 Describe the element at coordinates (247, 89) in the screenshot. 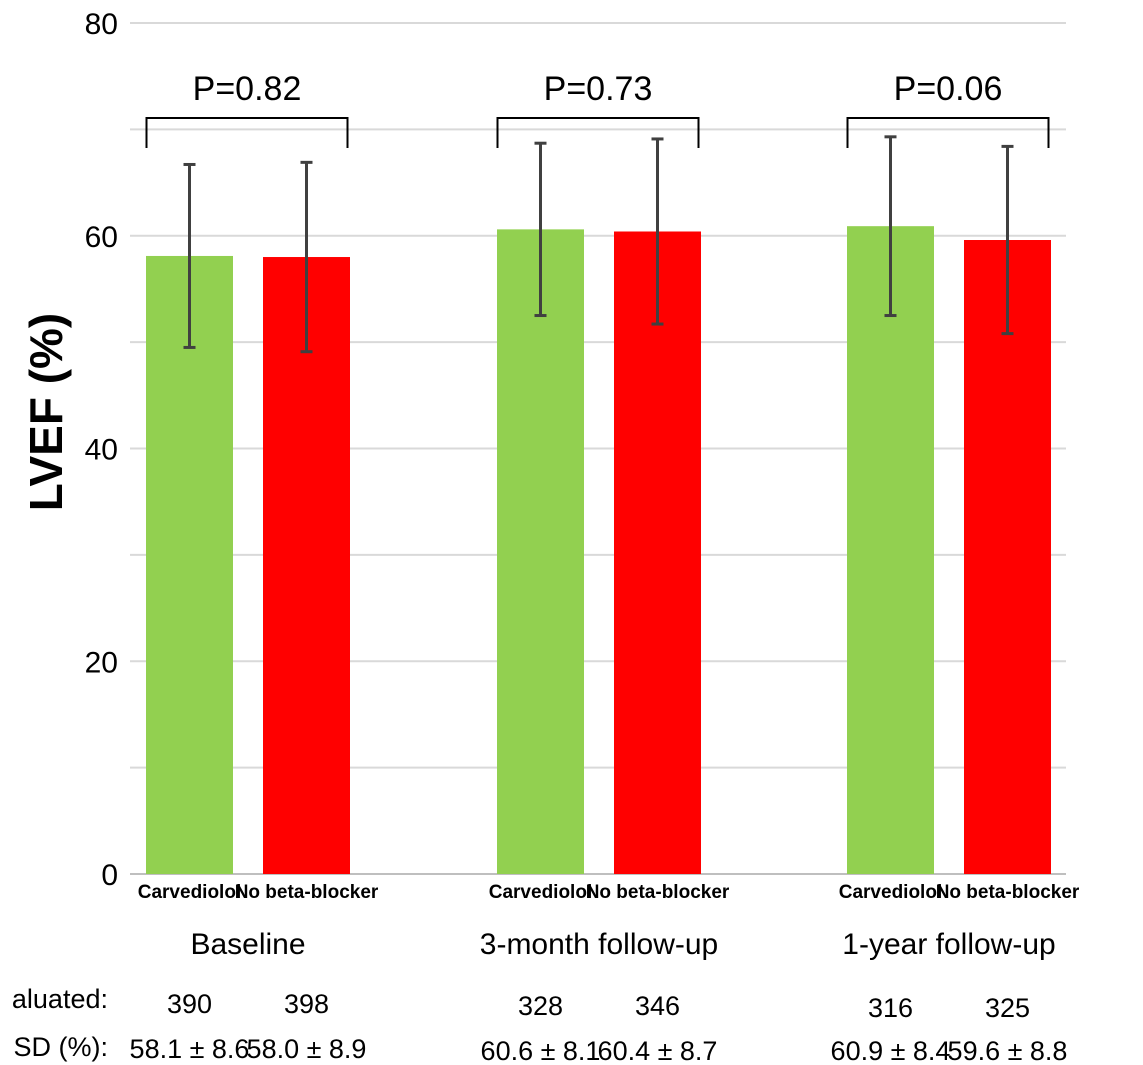

I see `p-value-label: P=0.82` at that location.